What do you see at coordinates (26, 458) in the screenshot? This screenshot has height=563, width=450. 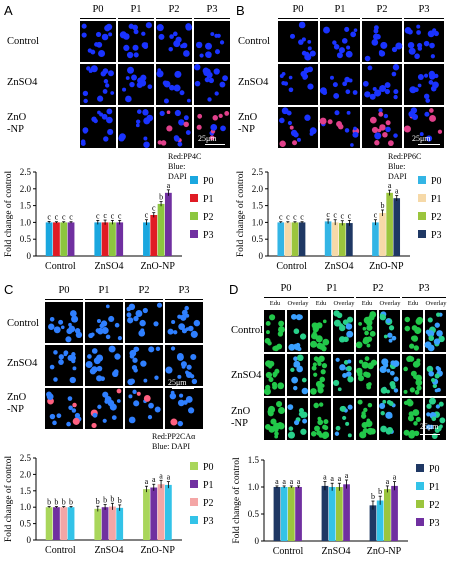 I see `y-tick-label: 2.5` at bounding box center [26, 458].